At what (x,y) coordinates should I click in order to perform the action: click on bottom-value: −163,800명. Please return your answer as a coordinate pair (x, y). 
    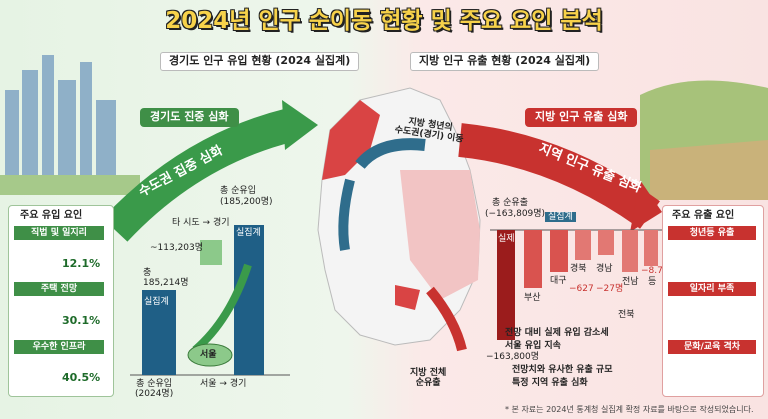
    Looking at the image, I should click on (513, 357).